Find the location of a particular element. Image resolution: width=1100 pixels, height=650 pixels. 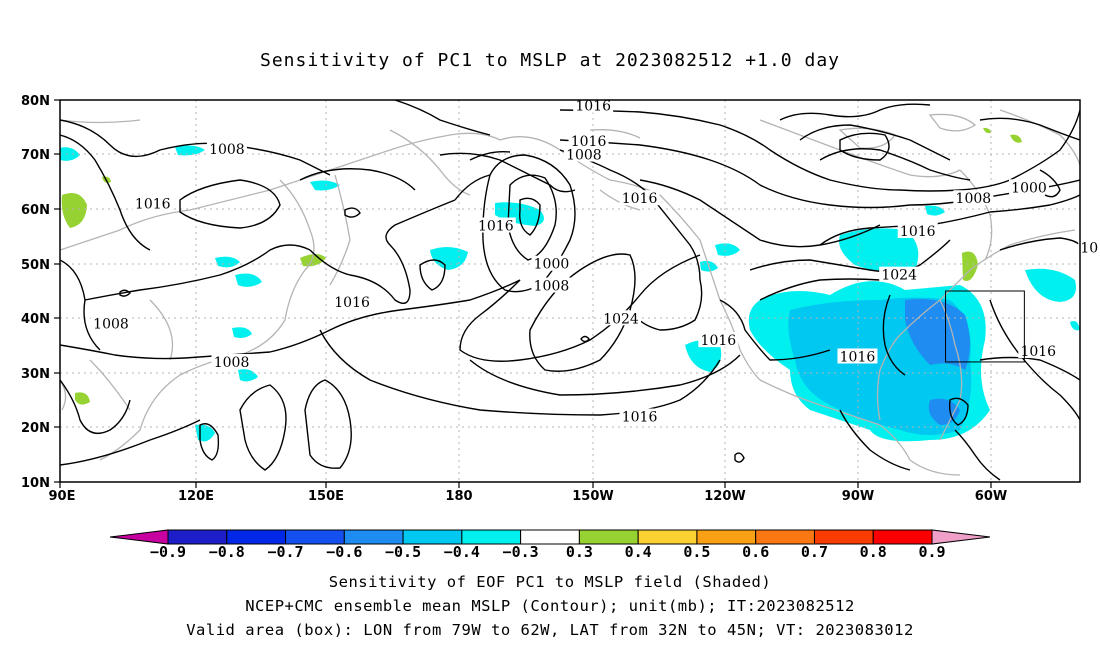

valid-area-box is located at coordinates (985, 326).